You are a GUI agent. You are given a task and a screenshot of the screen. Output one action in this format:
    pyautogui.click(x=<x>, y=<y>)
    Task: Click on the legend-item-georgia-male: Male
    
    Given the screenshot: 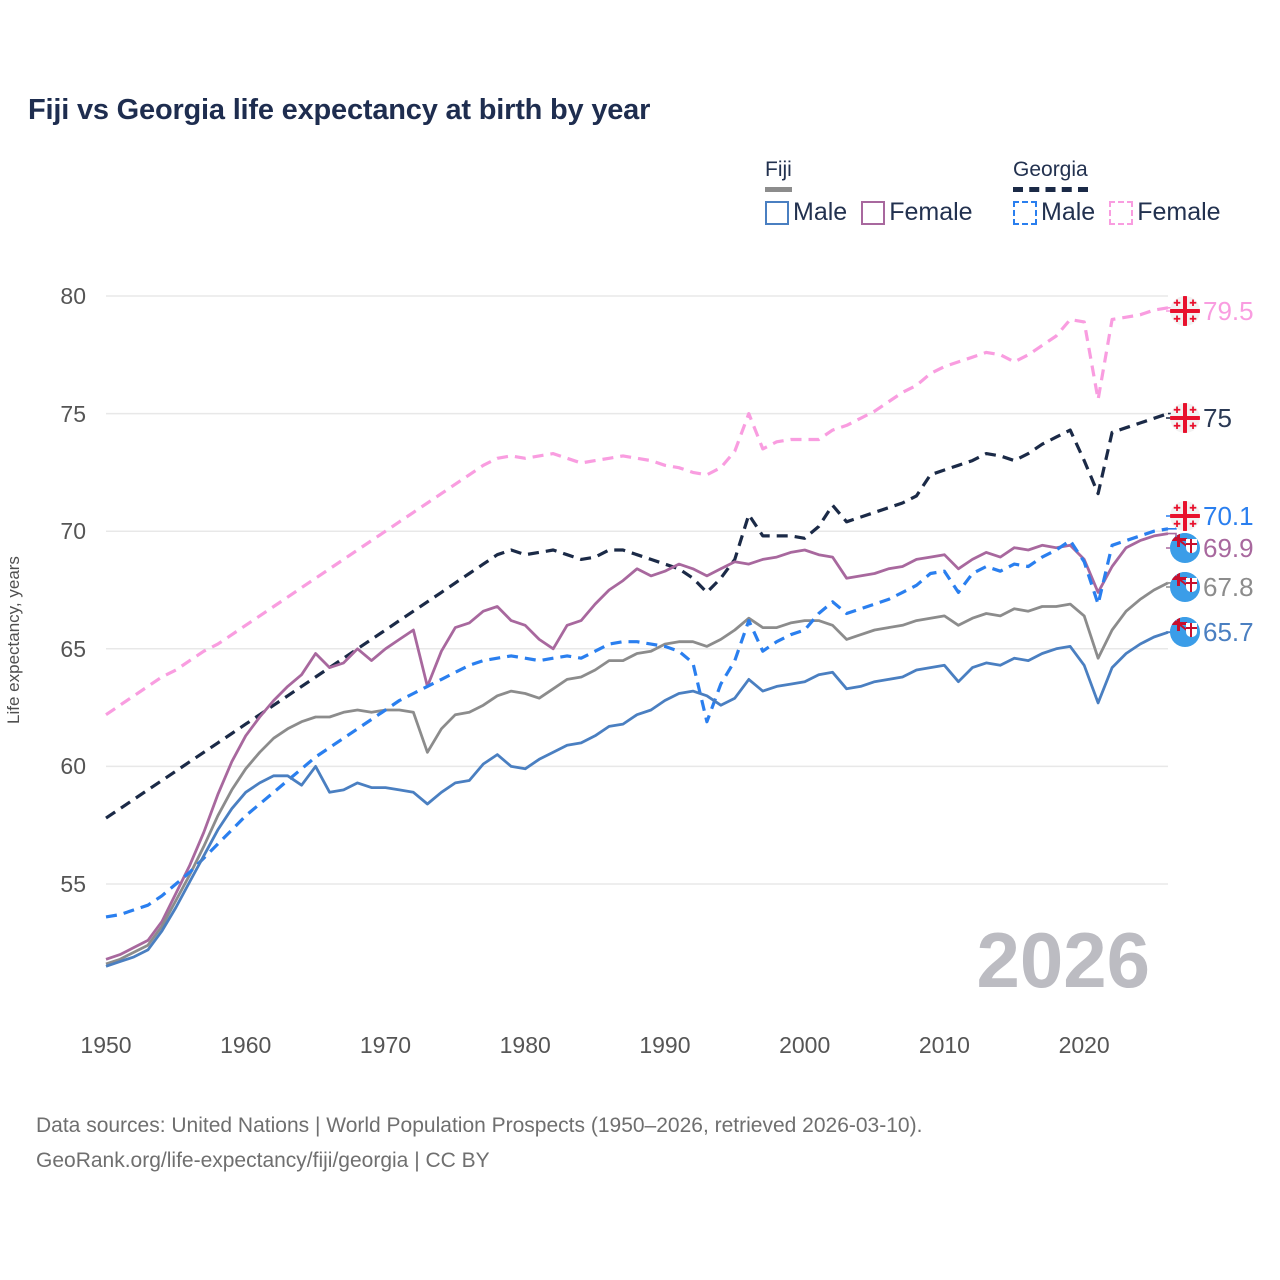 What is the action you would take?
    pyautogui.click(x=1054, y=212)
    